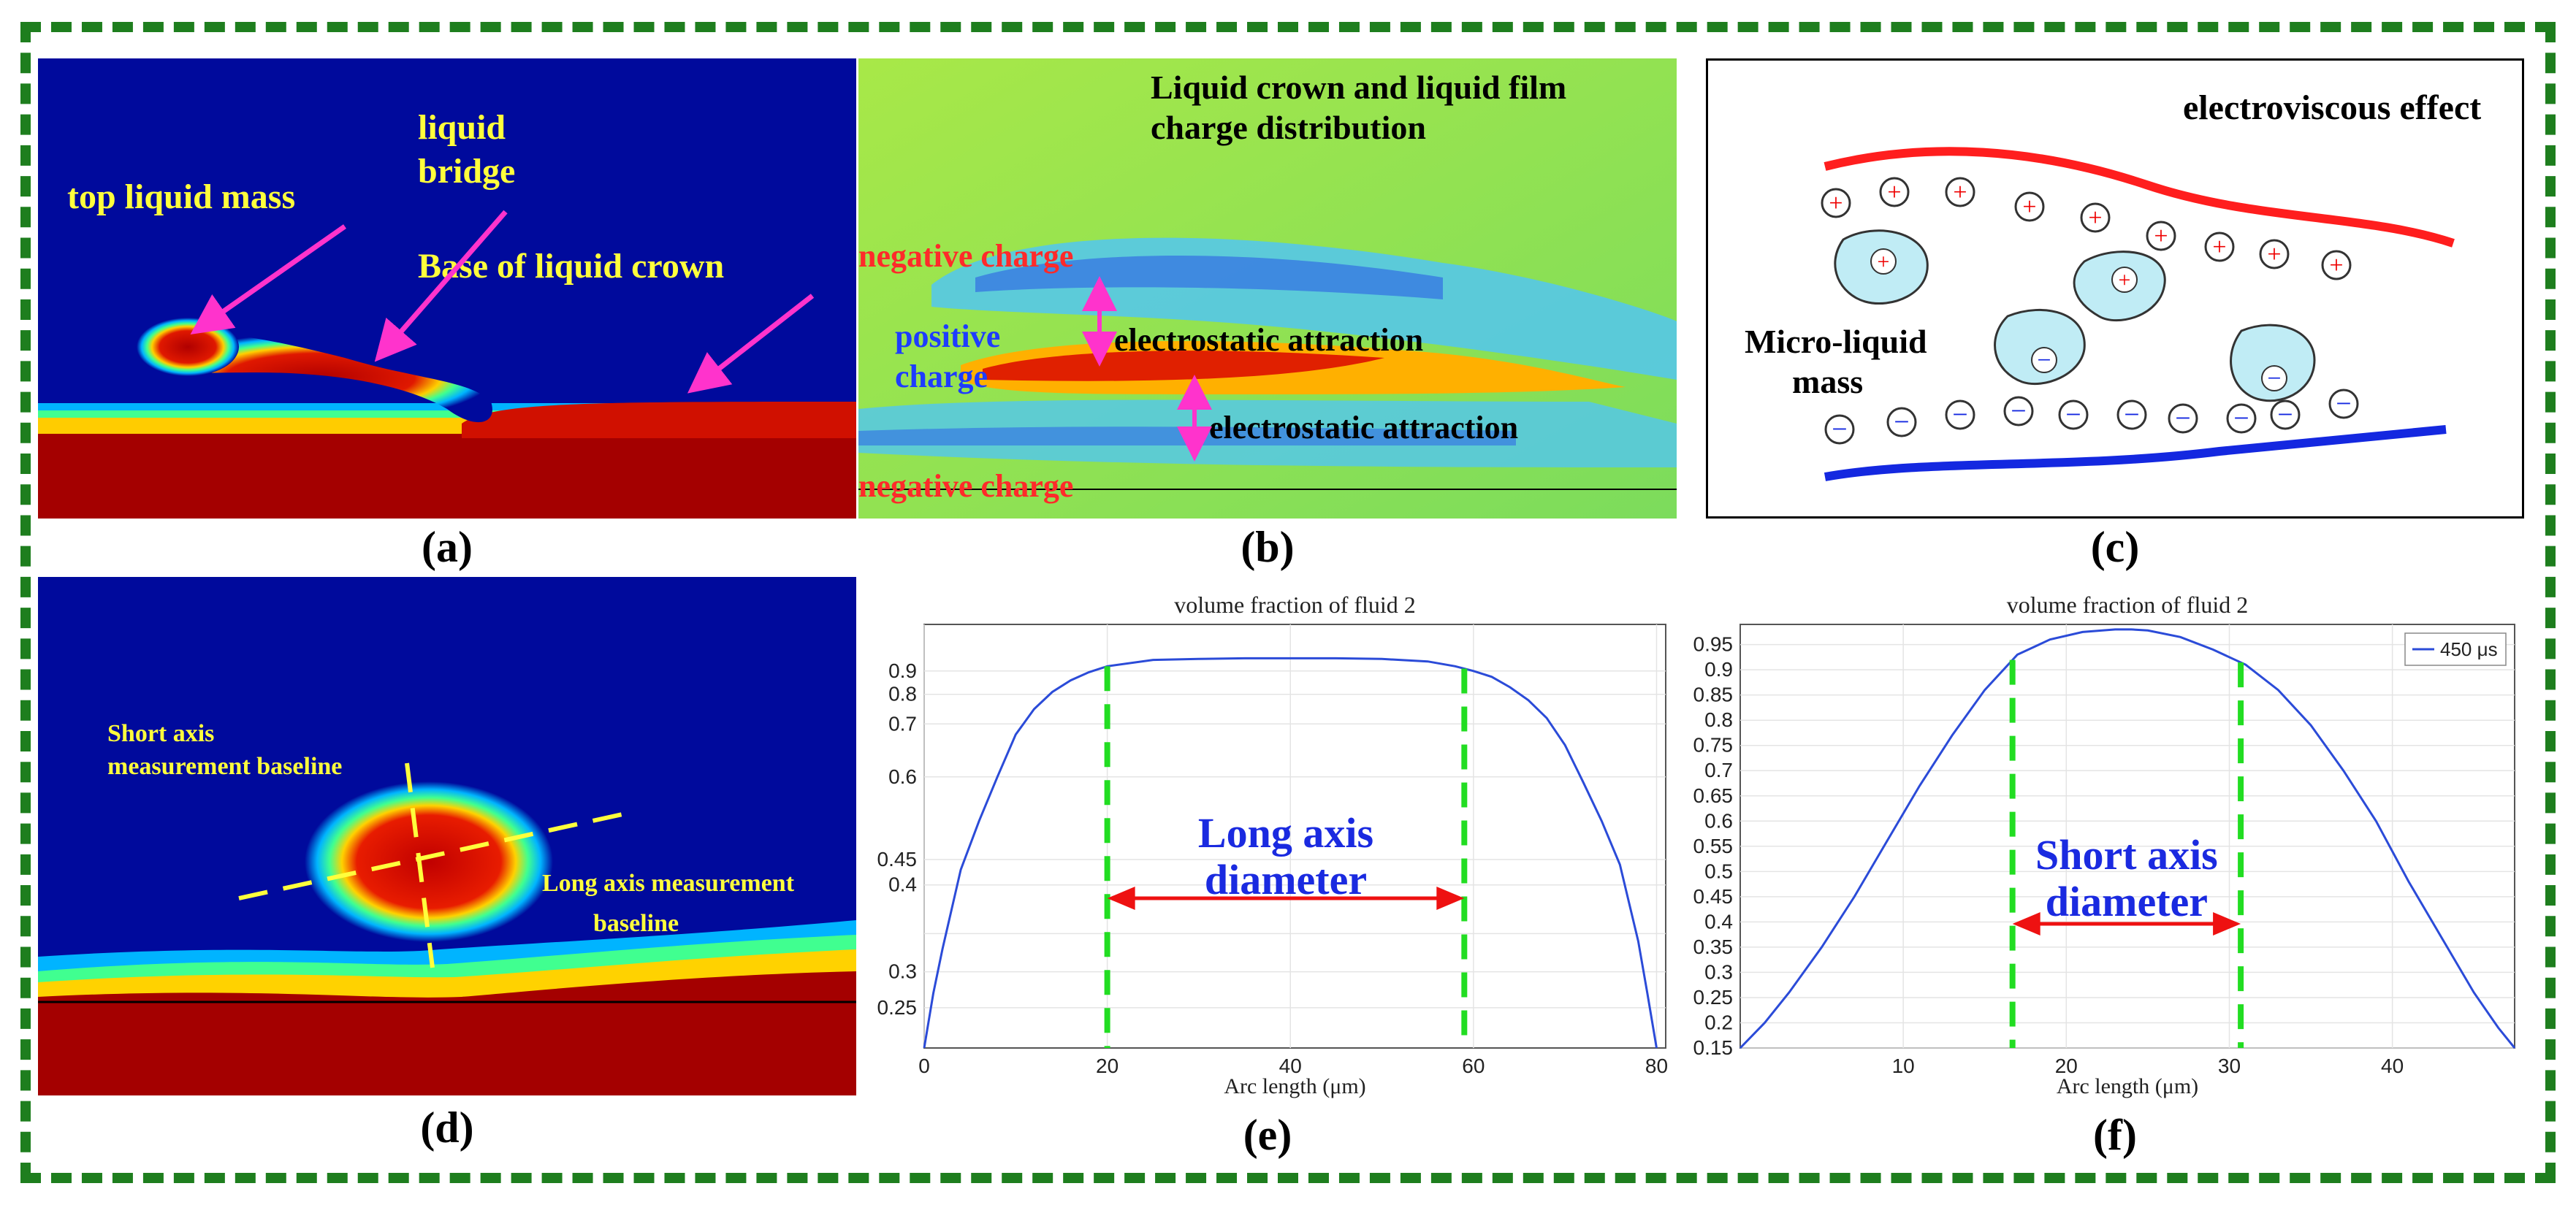 This screenshot has height=1205, width=2576. What do you see at coordinates (2115, 547) in the screenshot?
I see `panel-label-c: (c)` at bounding box center [2115, 547].